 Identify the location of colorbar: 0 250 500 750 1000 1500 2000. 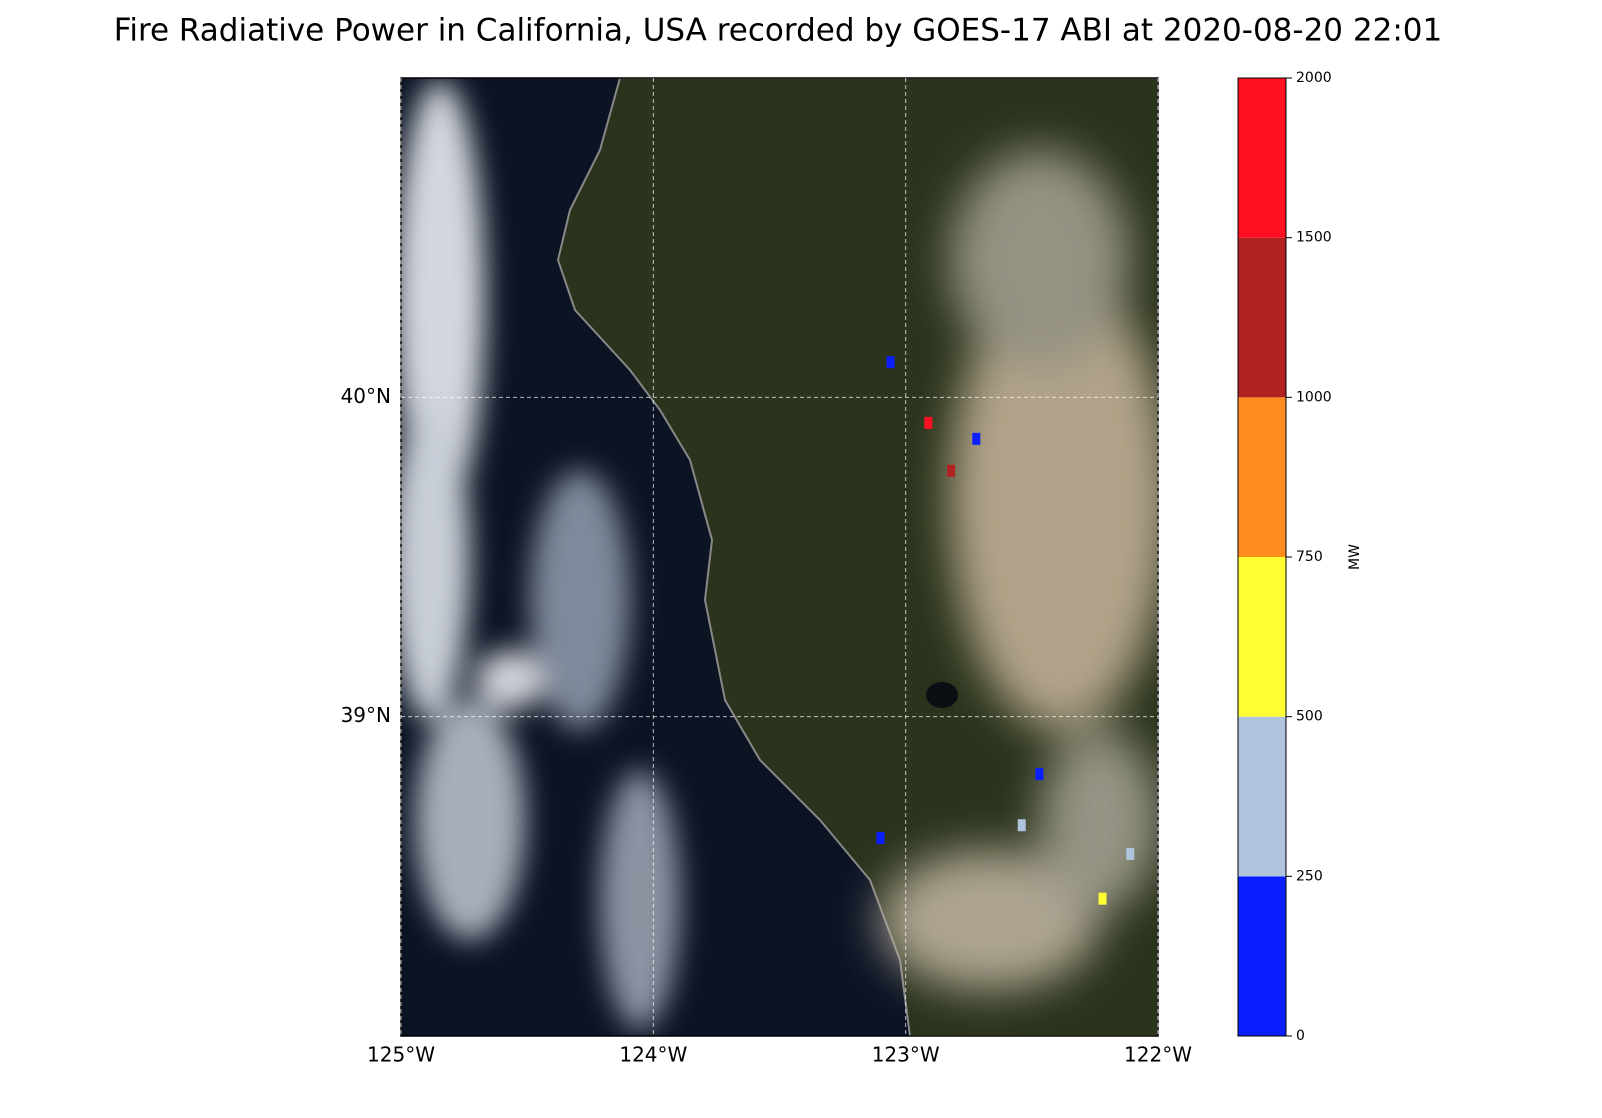
(1284, 557).